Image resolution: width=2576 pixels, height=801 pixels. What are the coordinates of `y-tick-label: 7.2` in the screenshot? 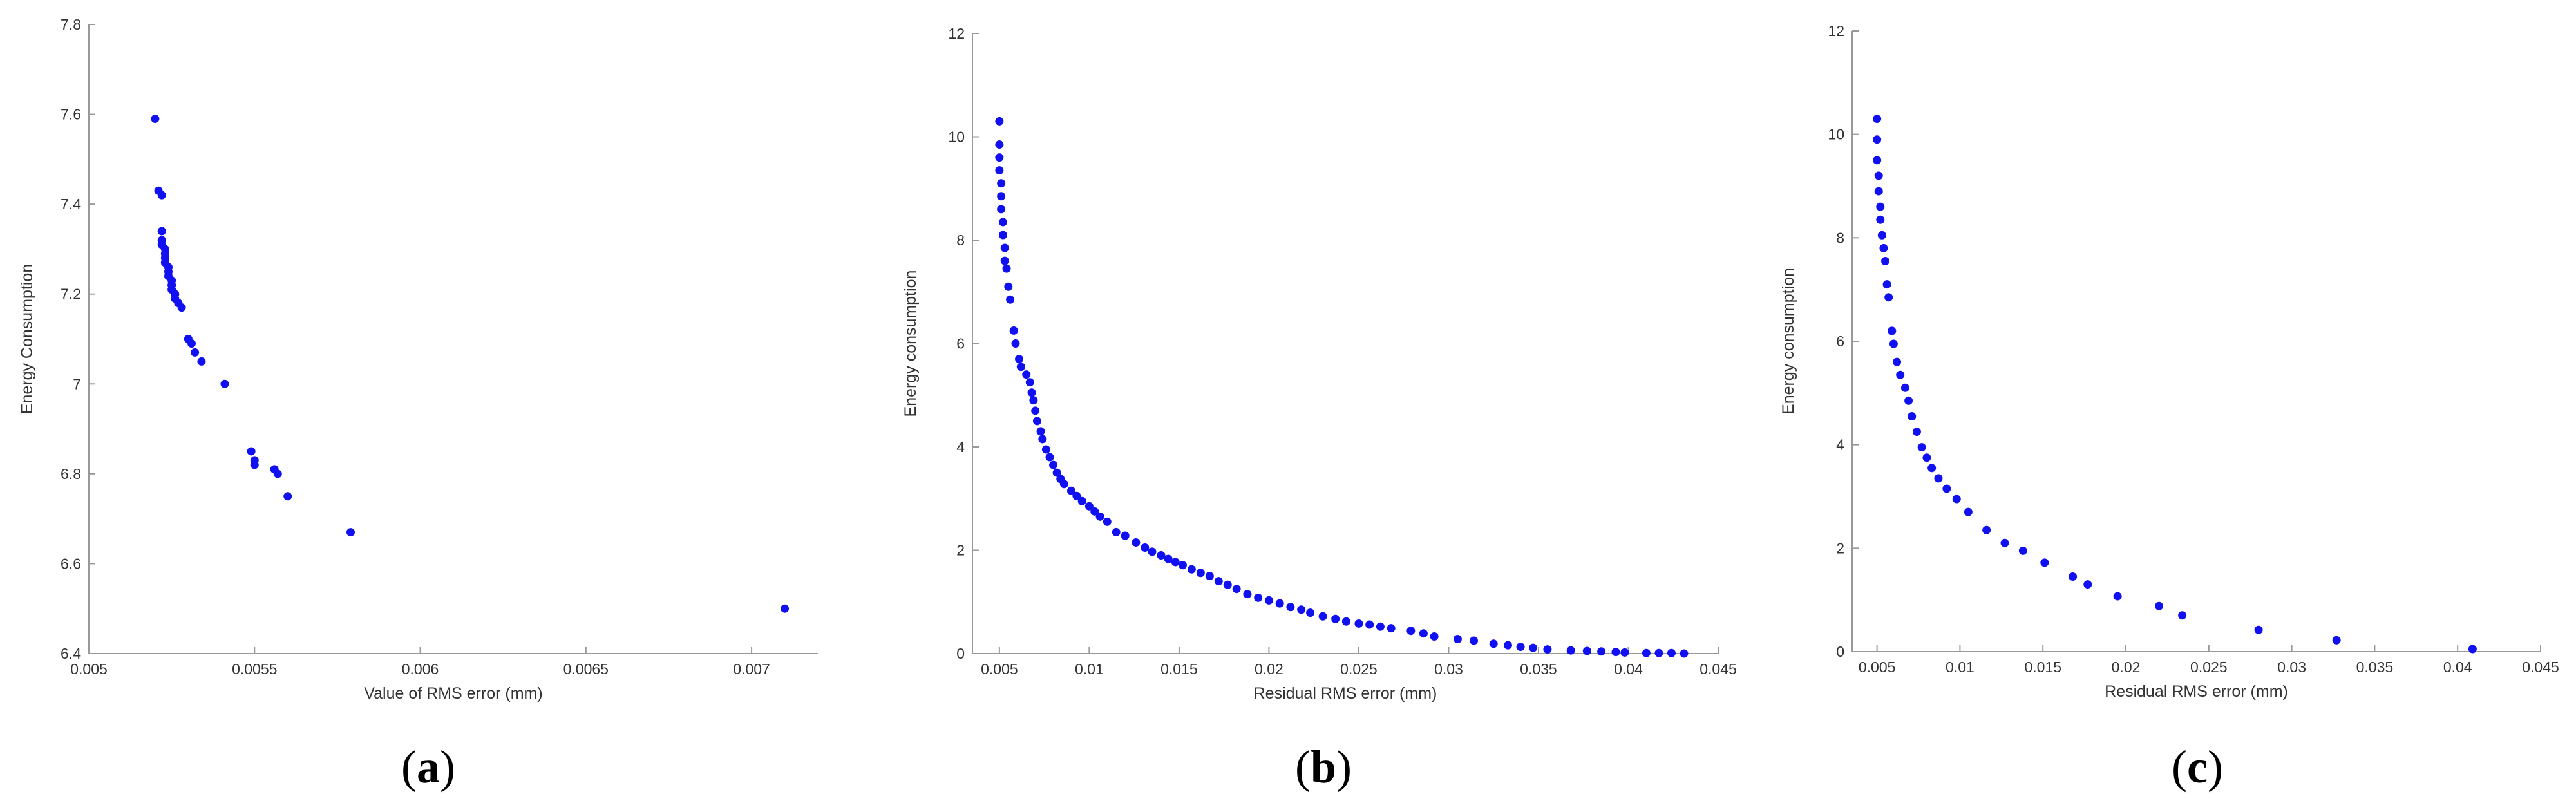 It's located at (71, 294).